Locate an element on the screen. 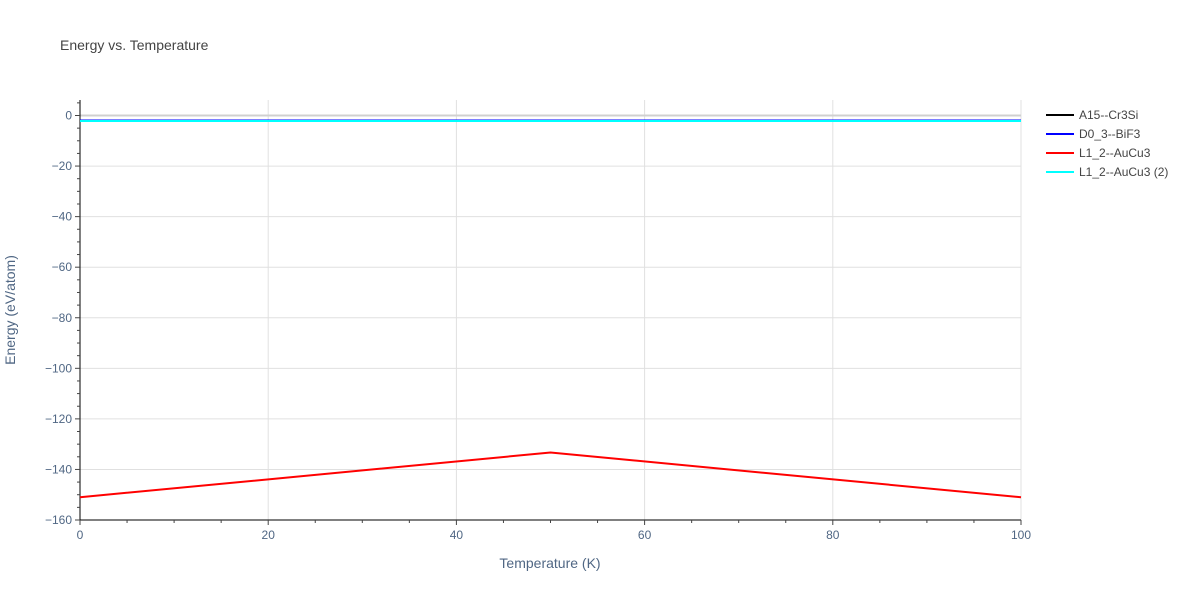 The width and height of the screenshot is (1200, 605). y-tick-label: −60 is located at coordinates (62, 267).